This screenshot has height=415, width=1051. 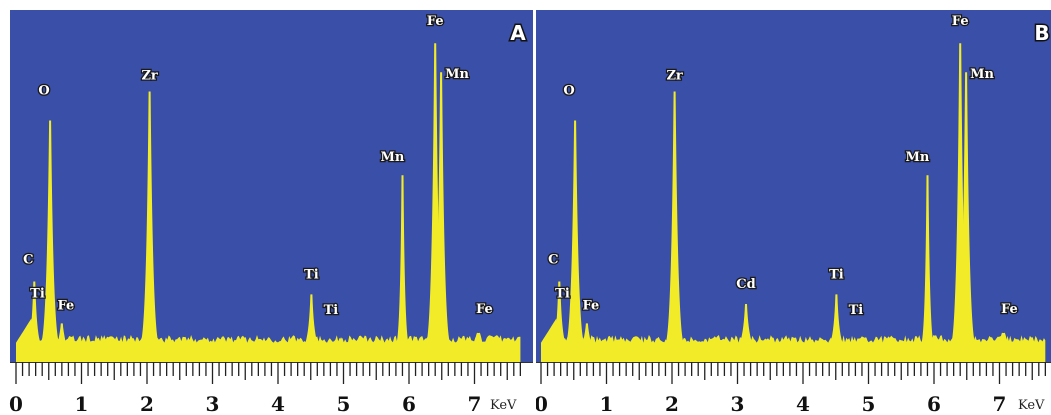 I want to click on ruler-background, so click(x=793, y=388).